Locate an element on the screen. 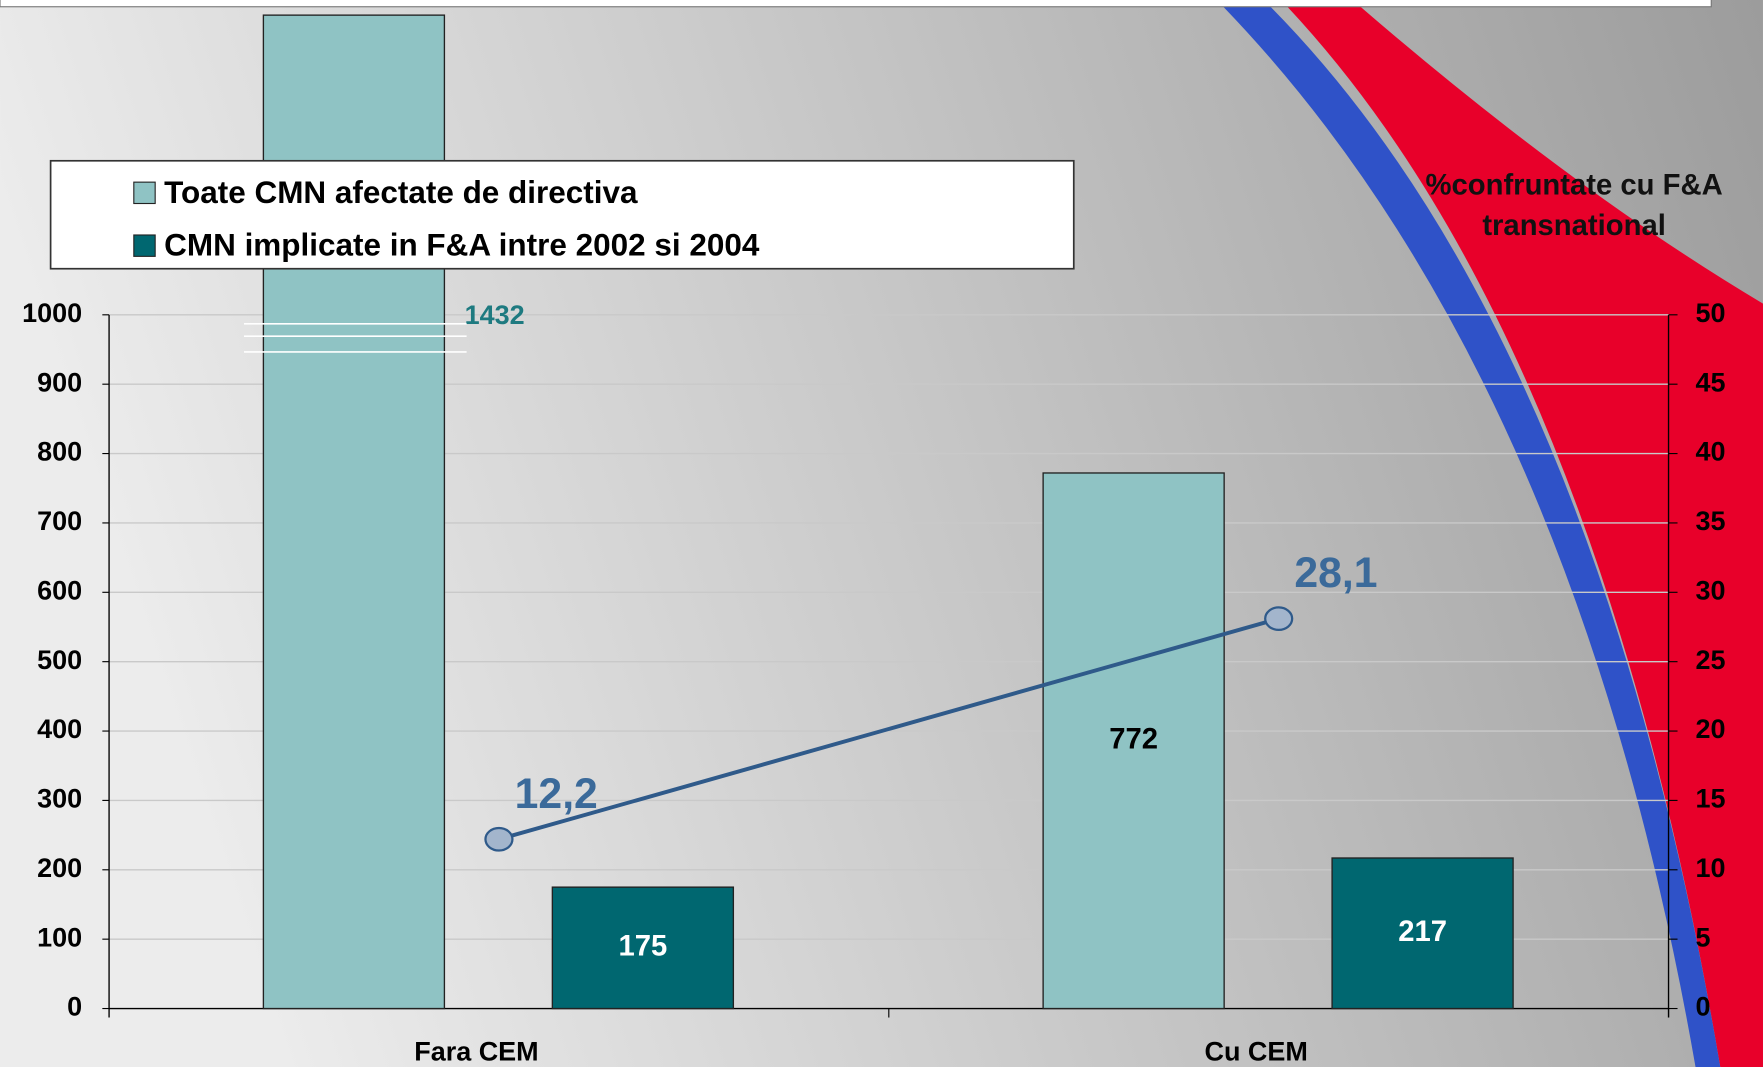 The width and height of the screenshot is (1763, 1067). y-tick-label: 200 is located at coordinates (59, 868).